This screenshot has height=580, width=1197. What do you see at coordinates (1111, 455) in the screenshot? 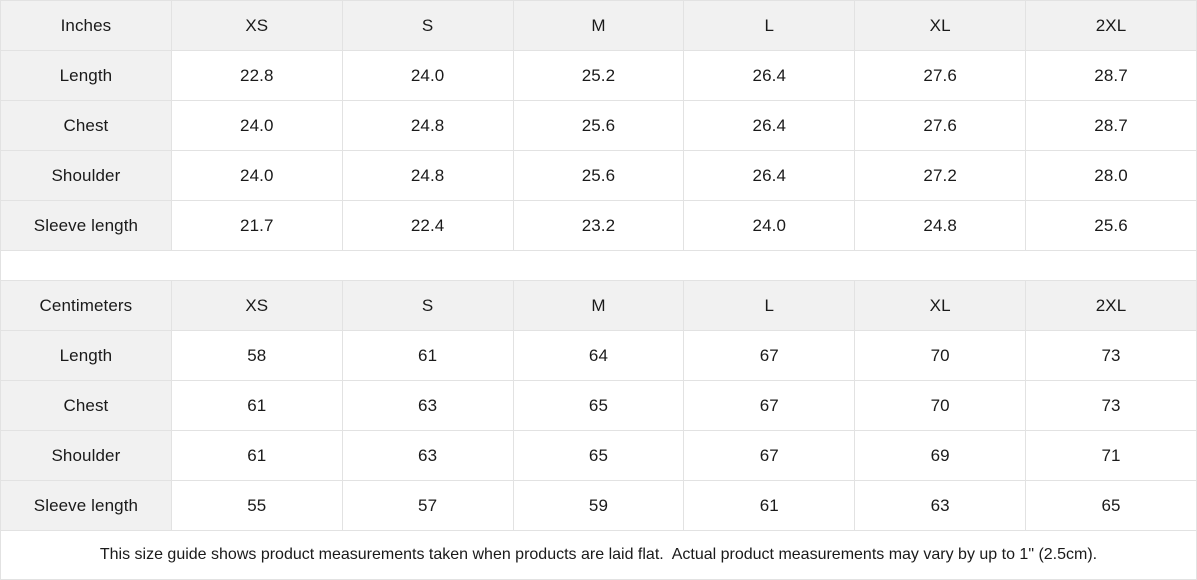
I see `measurement-cell: 71` at bounding box center [1111, 455].